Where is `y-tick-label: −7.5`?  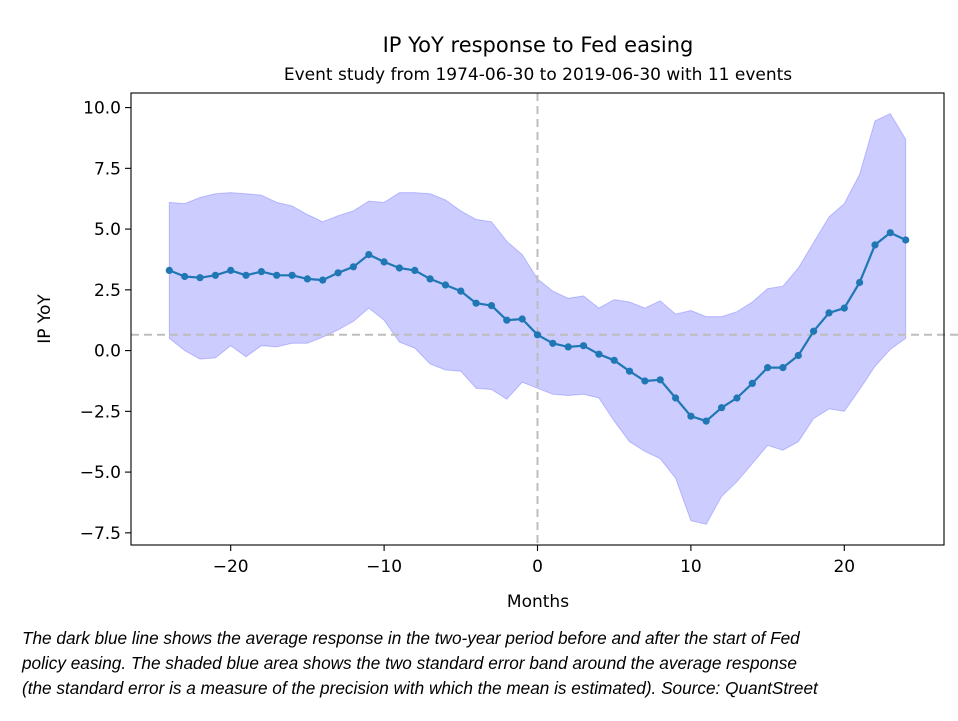 y-tick-label: −7.5 is located at coordinates (100, 534).